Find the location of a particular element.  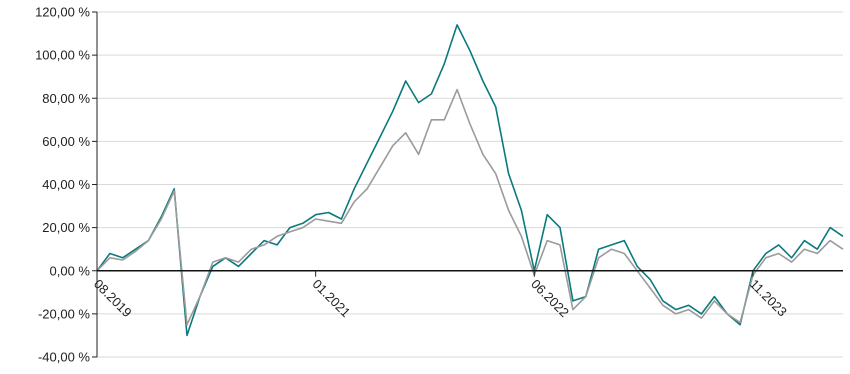

x-axis-ticks: 08.2019 01.2021 06.2022 11.2023 is located at coordinates (440, 295).